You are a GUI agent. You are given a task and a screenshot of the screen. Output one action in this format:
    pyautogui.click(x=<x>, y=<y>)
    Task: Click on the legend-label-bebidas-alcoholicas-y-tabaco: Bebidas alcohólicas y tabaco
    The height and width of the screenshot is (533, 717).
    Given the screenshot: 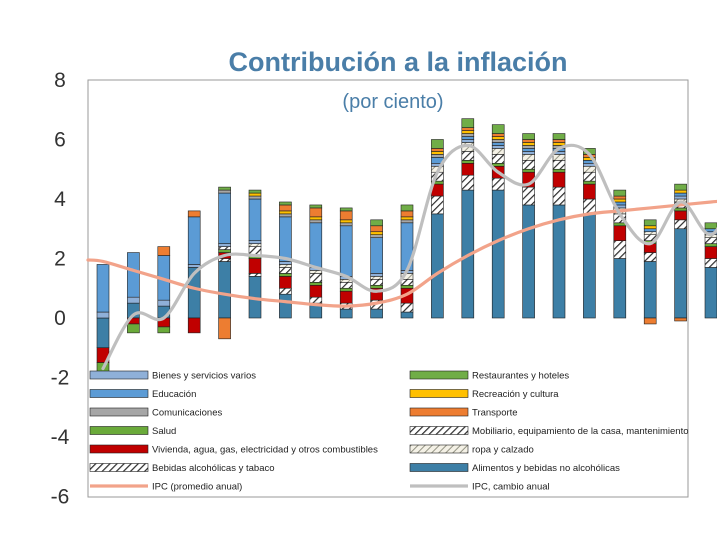 What is the action you would take?
    pyautogui.click(x=213, y=468)
    